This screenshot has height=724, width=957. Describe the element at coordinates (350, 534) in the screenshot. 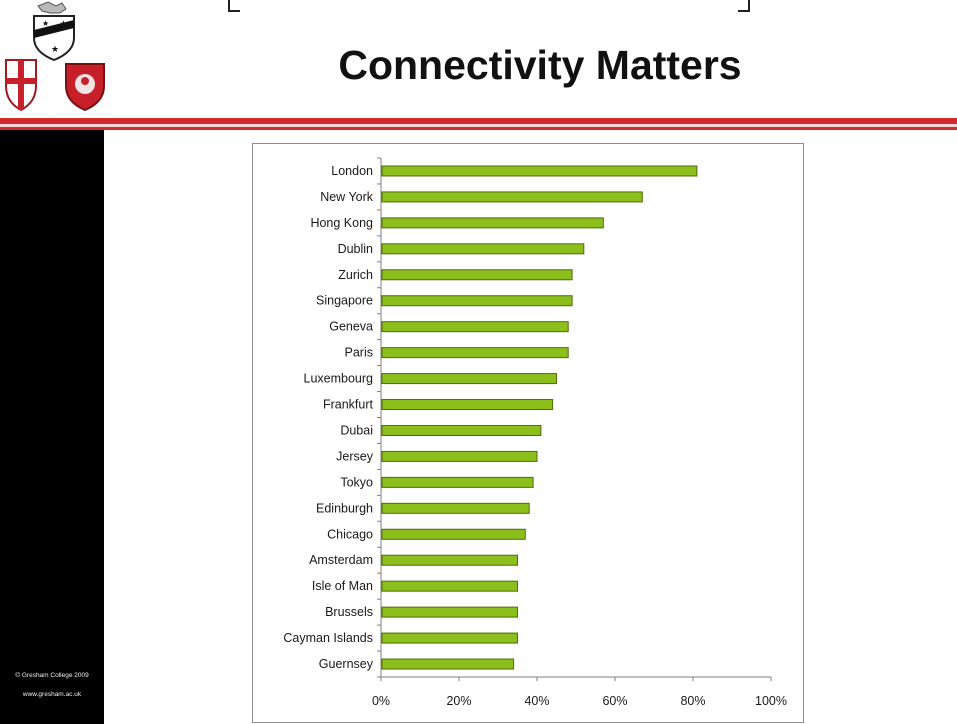

I see `category-label: Chicago` at that location.